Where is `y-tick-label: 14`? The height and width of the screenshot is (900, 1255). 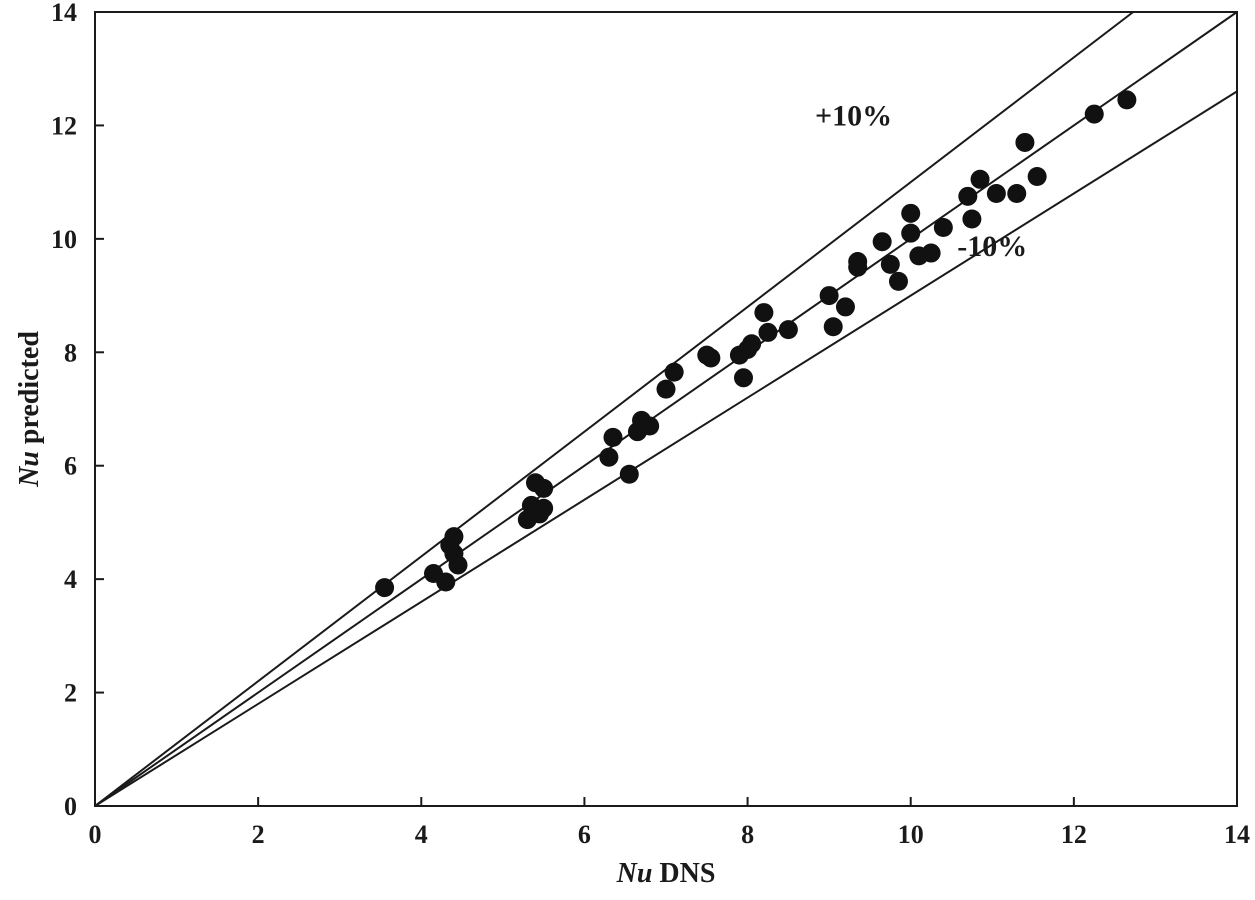
y-tick-label: 14 is located at coordinates (64, 13).